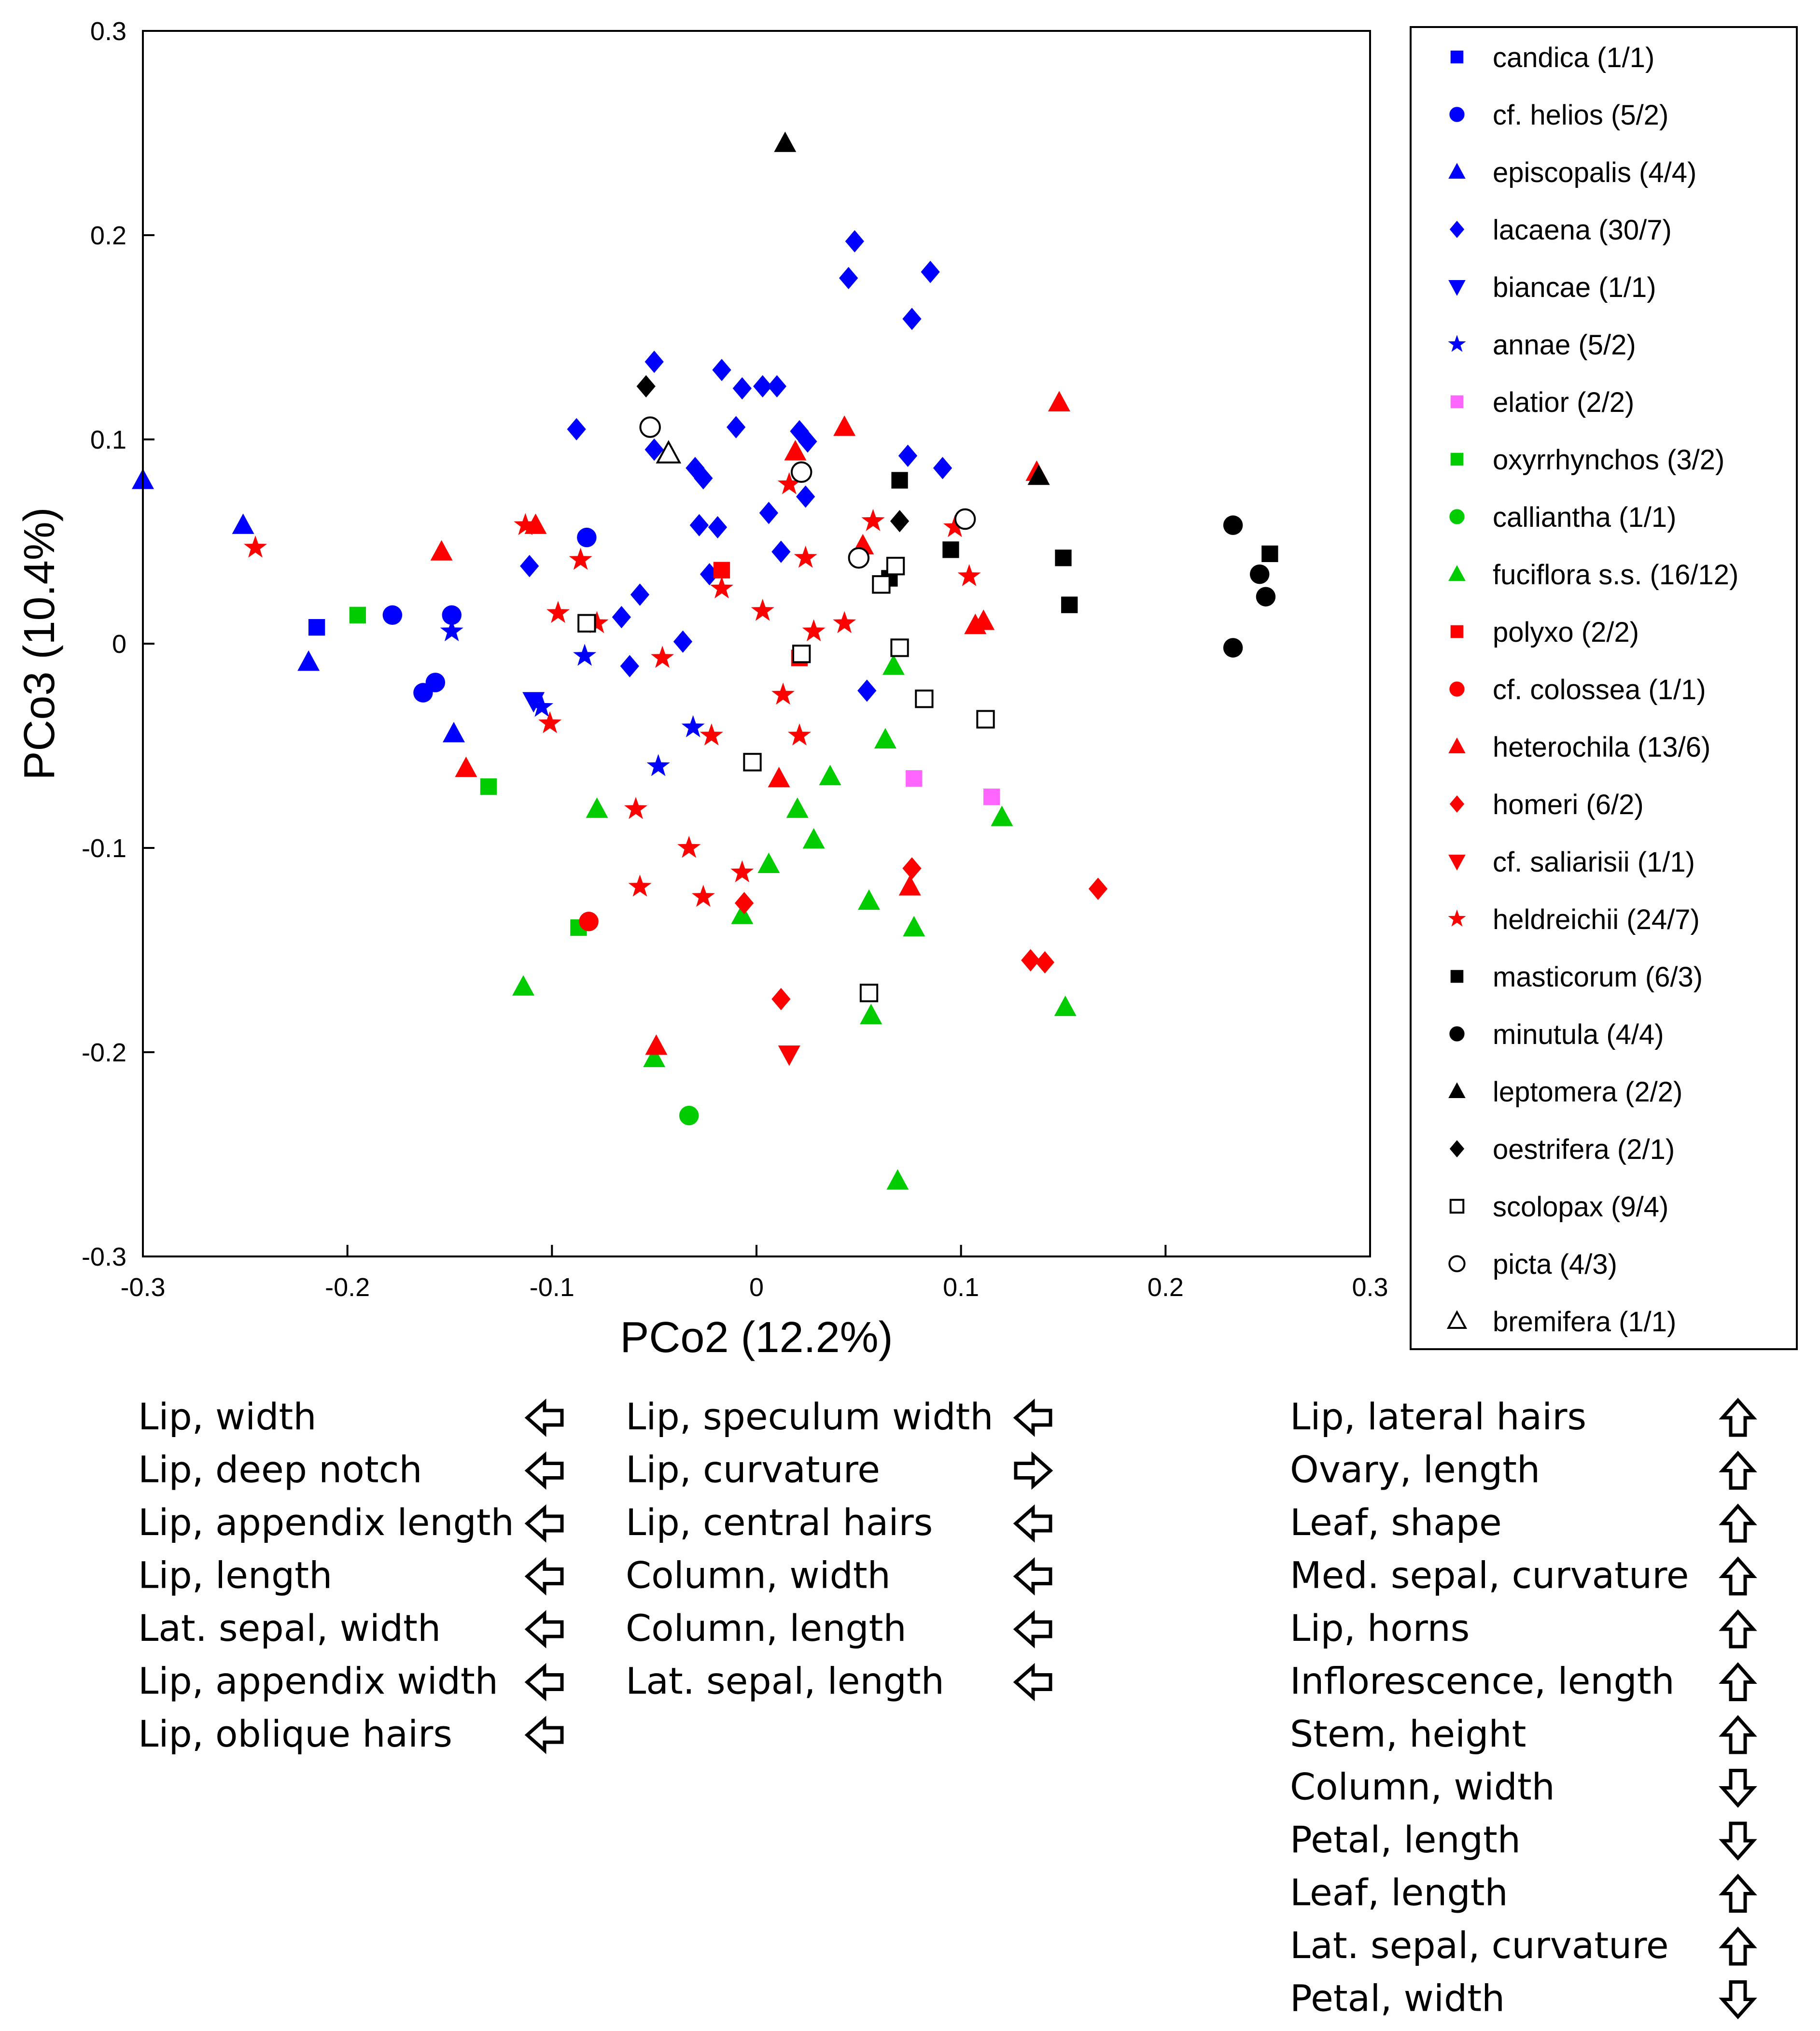  Describe the element at coordinates (767, 1628) in the screenshot. I see `character-label: Column, length` at that location.